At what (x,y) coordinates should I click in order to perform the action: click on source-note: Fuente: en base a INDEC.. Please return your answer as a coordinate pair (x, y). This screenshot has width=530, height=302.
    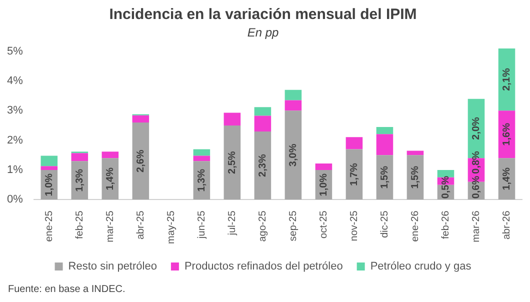
    Looking at the image, I should click on (67, 289).